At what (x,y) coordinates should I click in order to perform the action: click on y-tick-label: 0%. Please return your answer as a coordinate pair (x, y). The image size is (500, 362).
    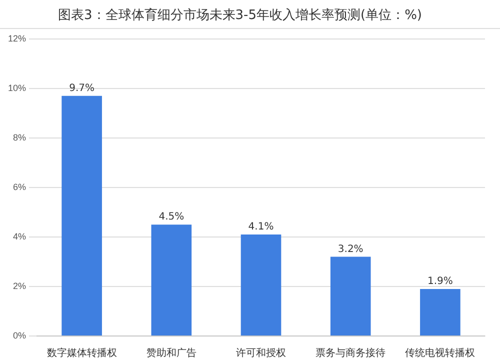
    Looking at the image, I should click on (19, 335).